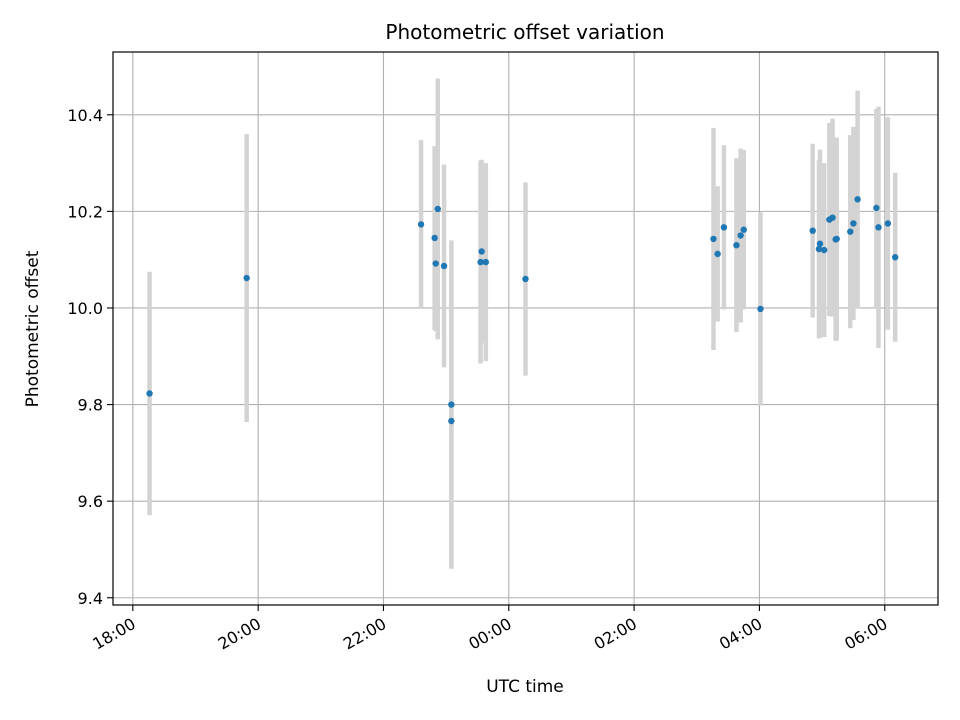 Image resolution: width=960 pixels, height=720 pixels. I want to click on y-tick-label: 10.4, so click(85, 115).